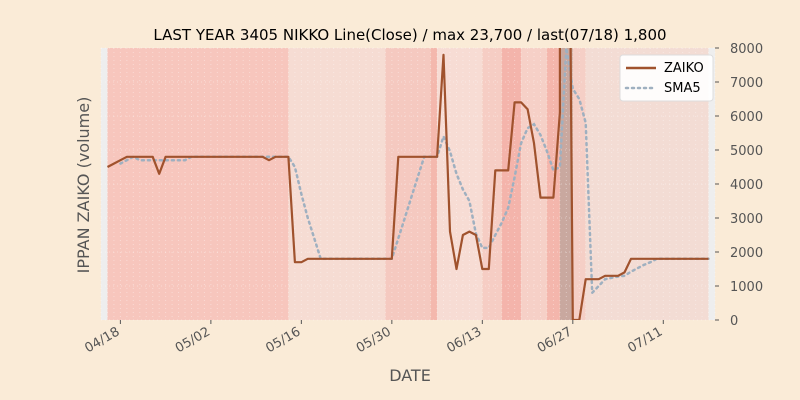  I want to click on y-tick-label: 3000, so click(746, 219).